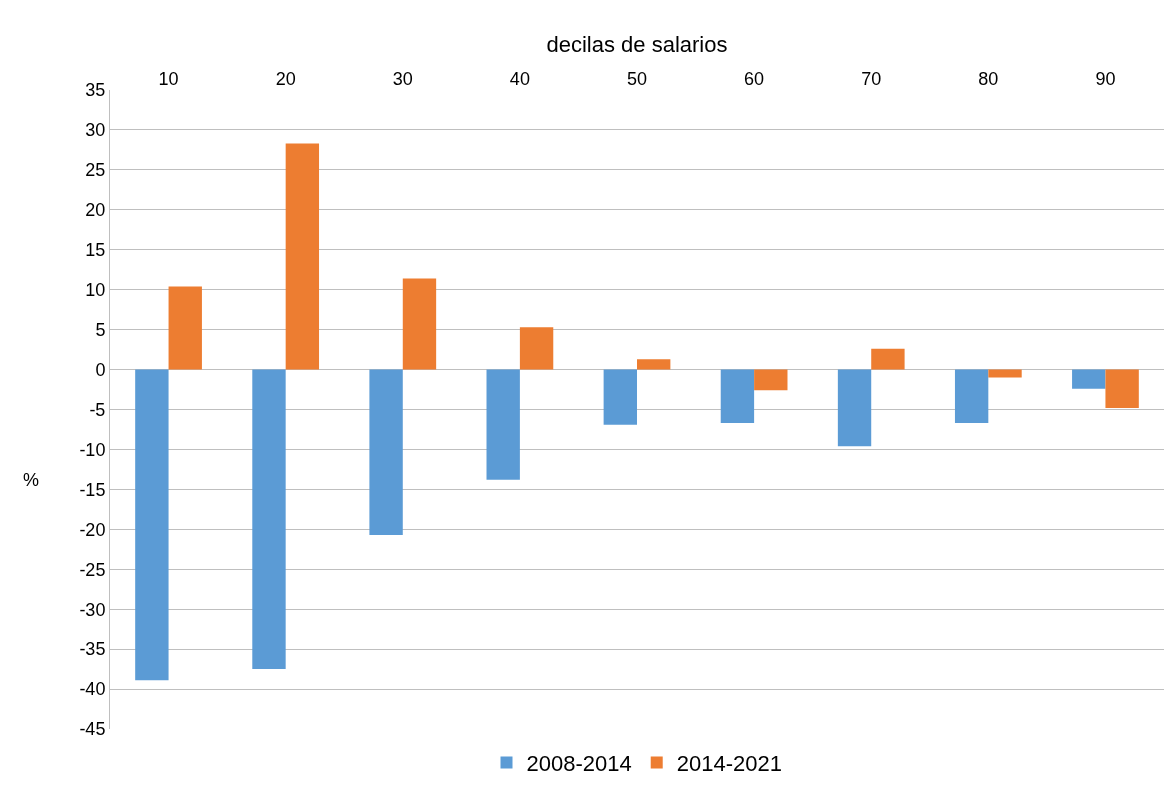 This screenshot has height=794, width=1174. What do you see at coordinates (92, 649) in the screenshot?
I see `y-tick-label: -35` at bounding box center [92, 649].